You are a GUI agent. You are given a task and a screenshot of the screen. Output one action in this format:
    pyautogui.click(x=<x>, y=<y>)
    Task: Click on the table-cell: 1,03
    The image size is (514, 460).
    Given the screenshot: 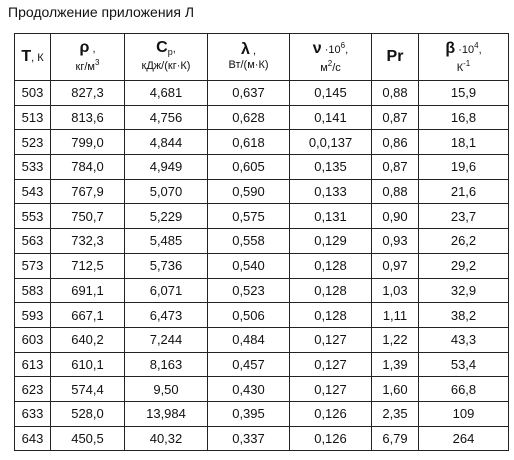 What is the action you would take?
    pyautogui.click(x=395, y=290)
    